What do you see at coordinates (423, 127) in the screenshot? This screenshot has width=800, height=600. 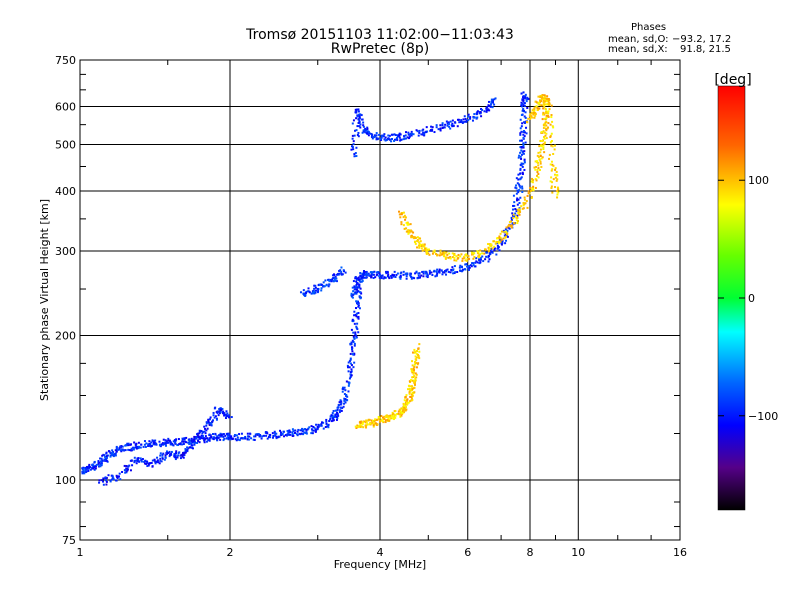 I see `trace-f2-o` at bounding box center [423, 127].